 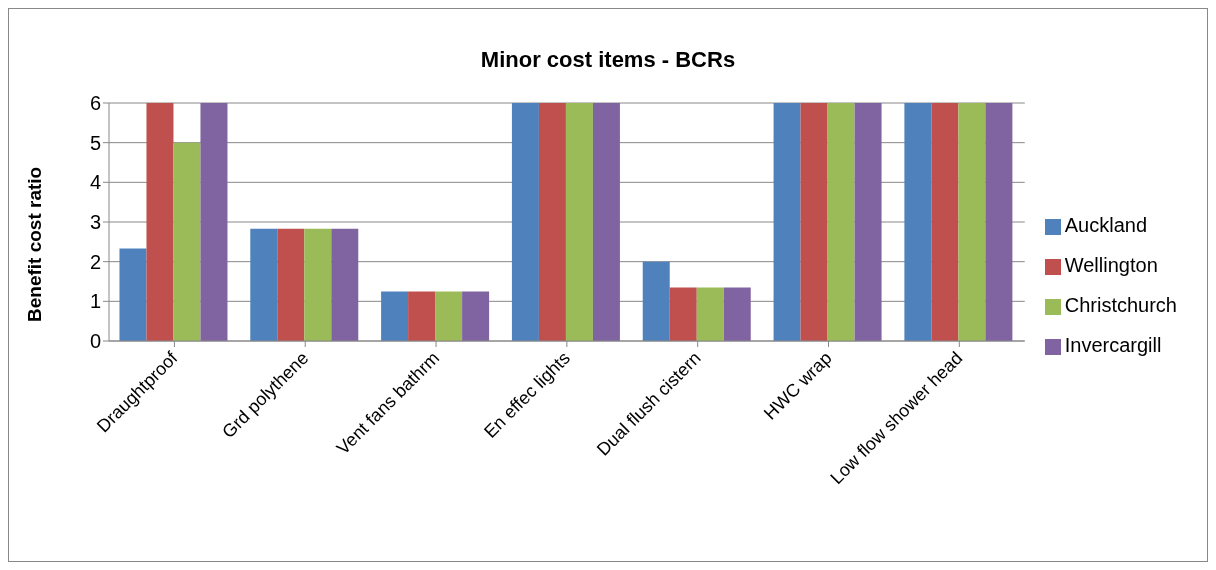 I want to click on y-tick-label: 5, so click(x=95, y=142).